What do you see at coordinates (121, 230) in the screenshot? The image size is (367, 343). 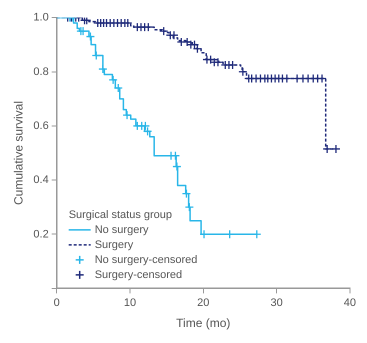 I see `legend-label: No surgery` at bounding box center [121, 230].